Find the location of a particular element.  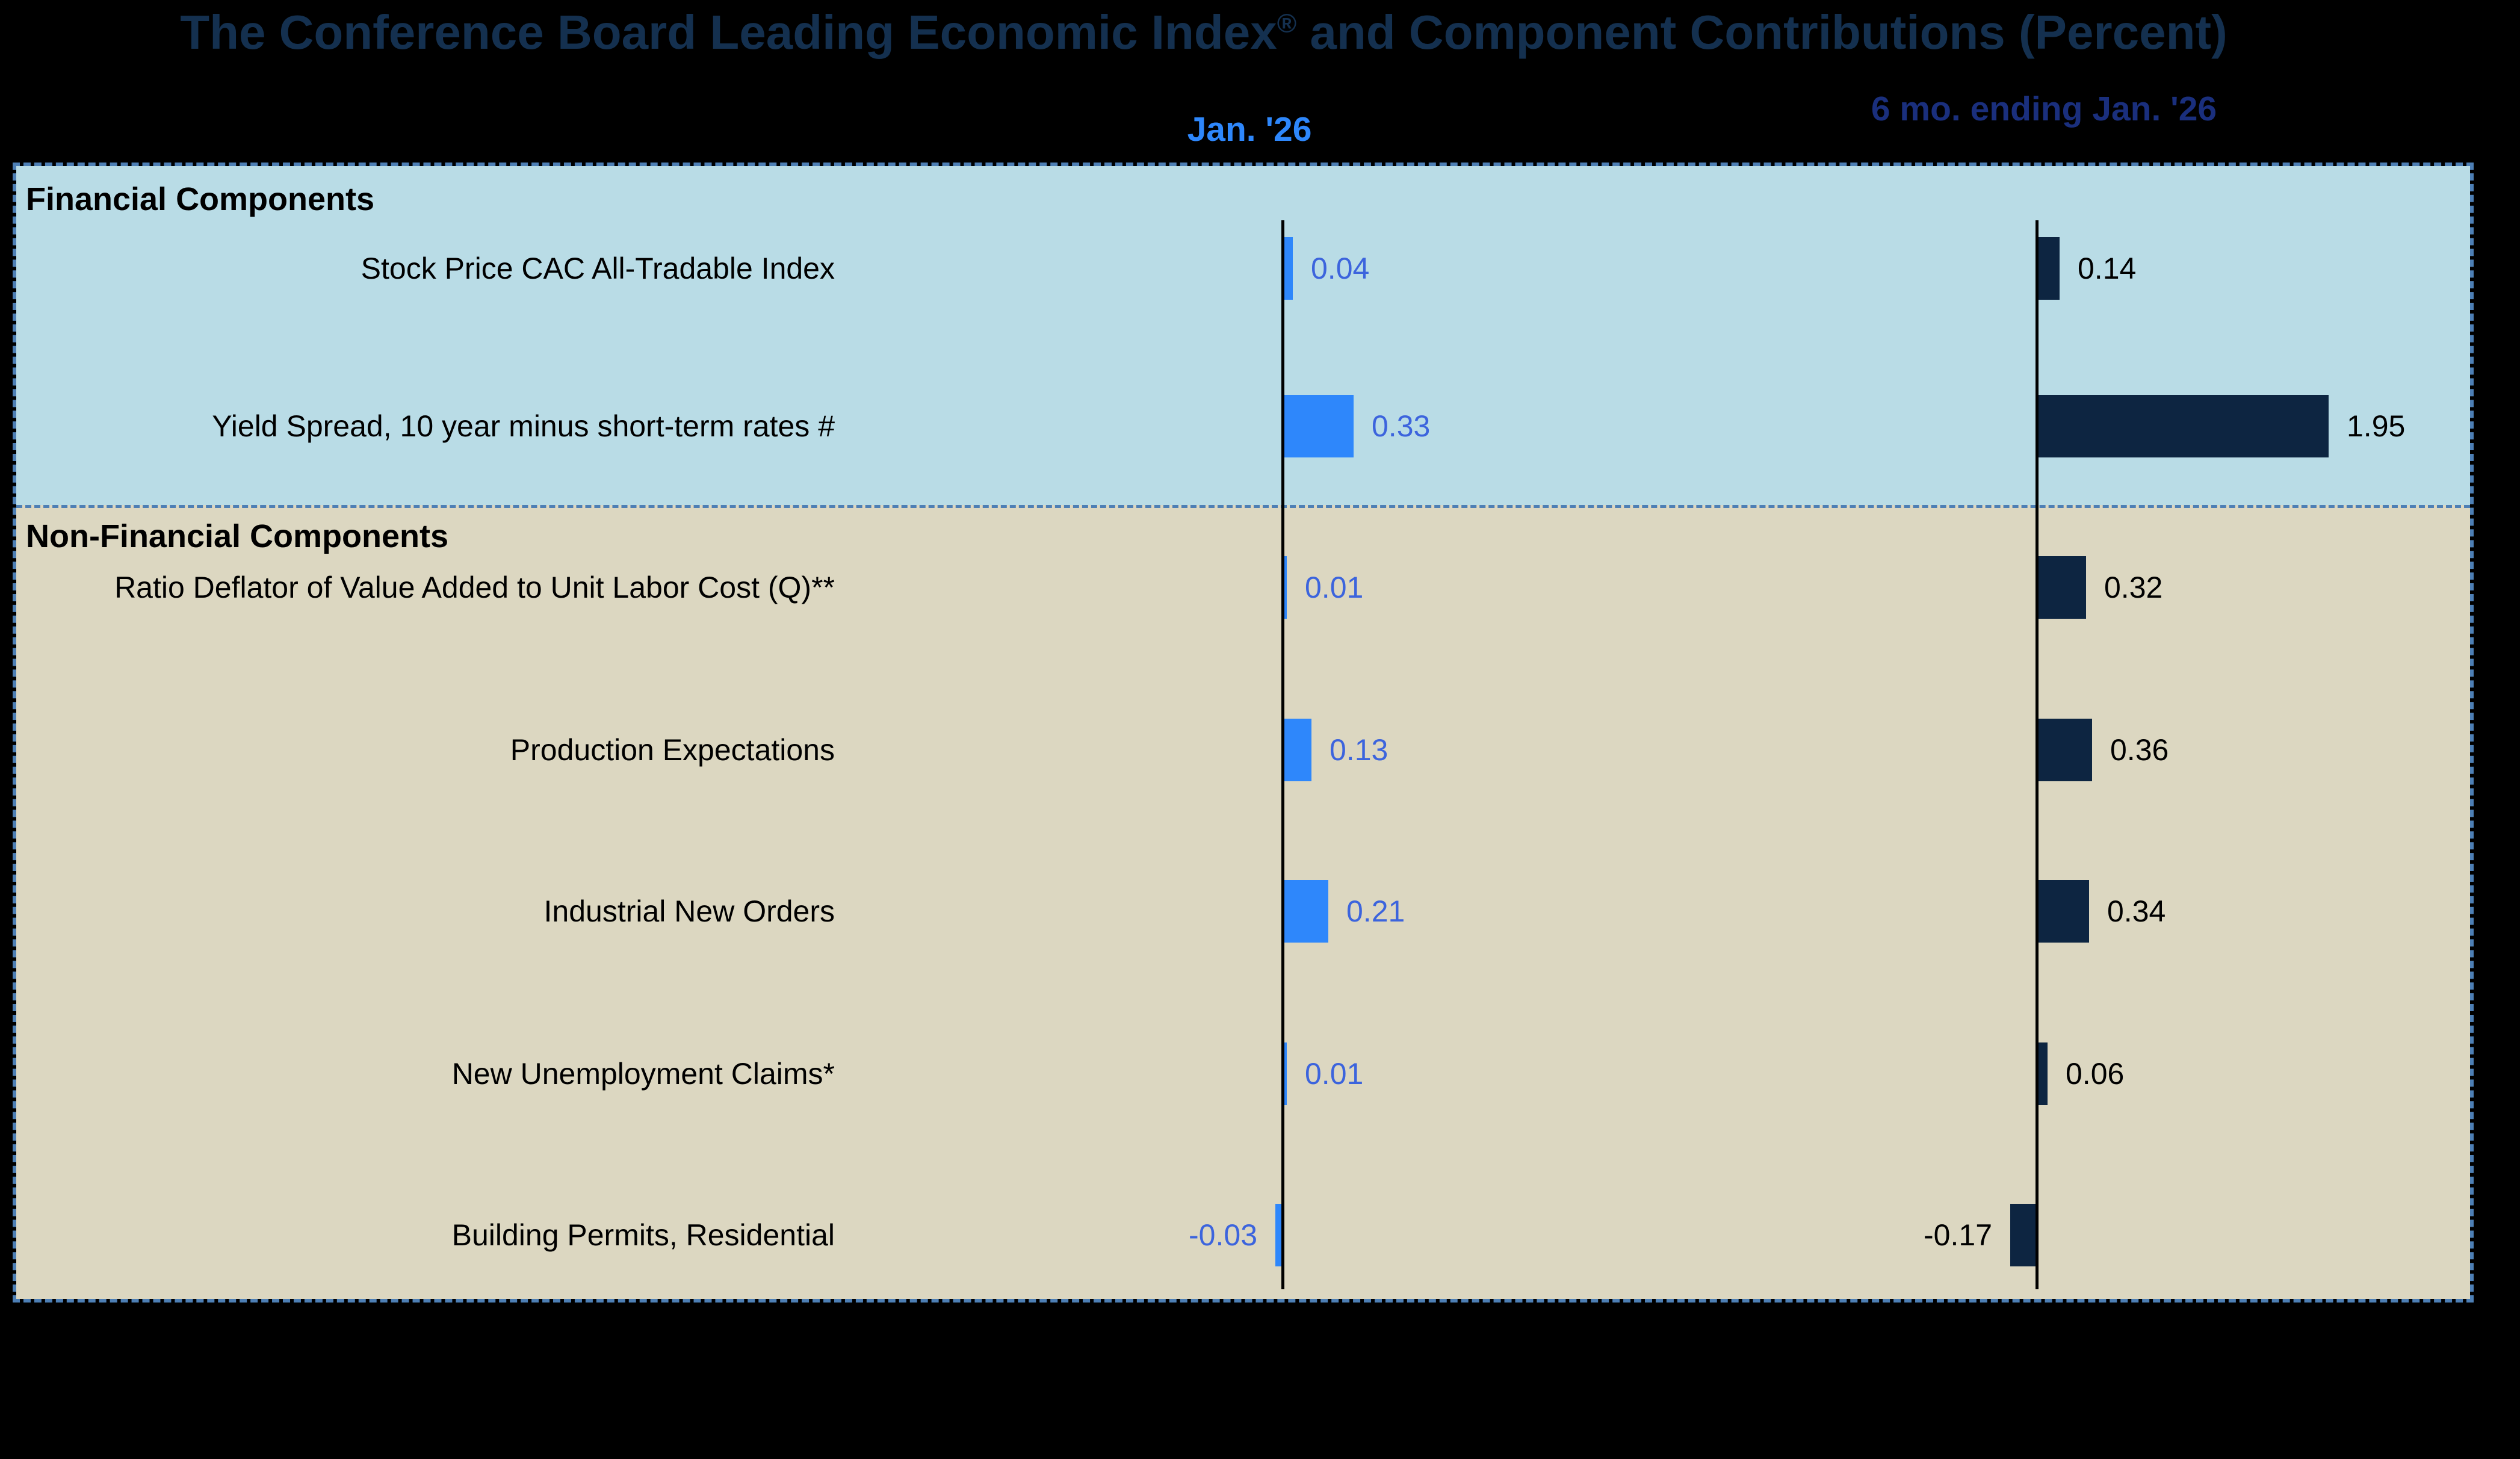

row-ratio-deflator-of-value-added-to-unit-la-value-jan: 0.01 is located at coordinates (1334, 587).